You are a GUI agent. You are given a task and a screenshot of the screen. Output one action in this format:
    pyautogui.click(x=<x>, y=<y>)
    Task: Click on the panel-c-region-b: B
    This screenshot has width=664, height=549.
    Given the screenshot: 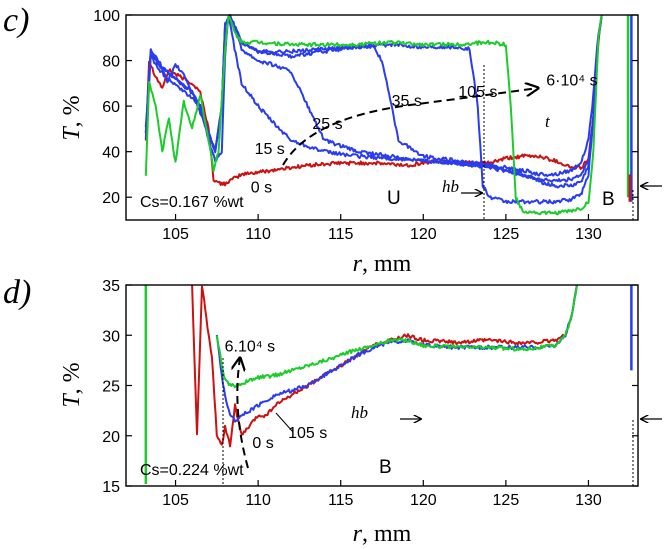 What is the action you would take?
    pyautogui.click(x=608, y=199)
    